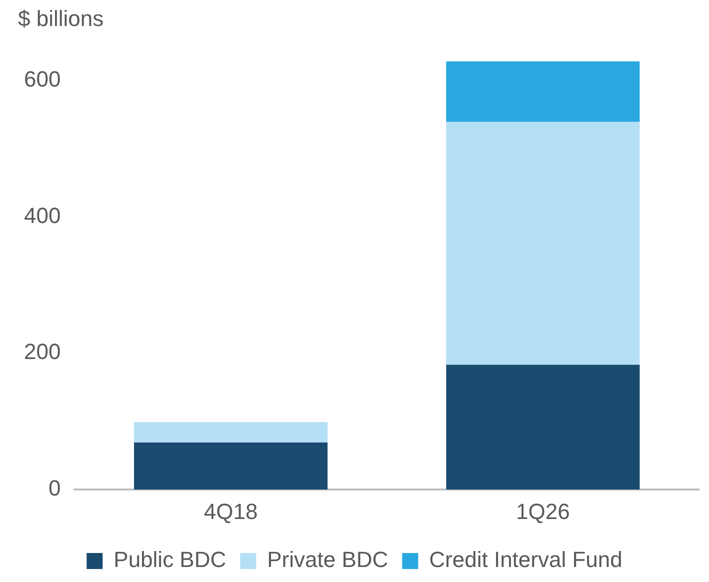 The image size is (709, 582). What do you see at coordinates (231, 511) in the screenshot?
I see `x-tick-label: 4Q18` at bounding box center [231, 511].